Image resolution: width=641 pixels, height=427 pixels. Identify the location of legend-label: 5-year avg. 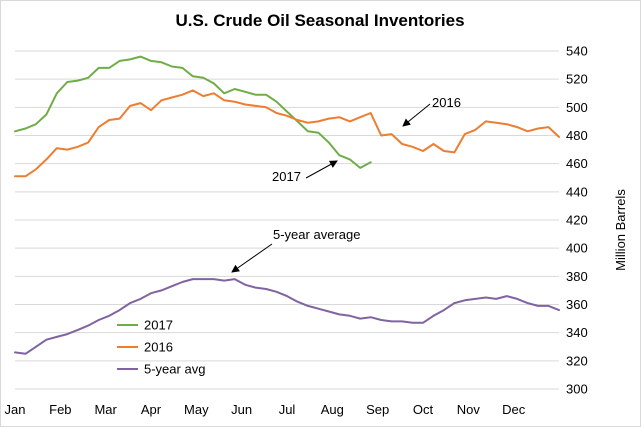
(174, 369).